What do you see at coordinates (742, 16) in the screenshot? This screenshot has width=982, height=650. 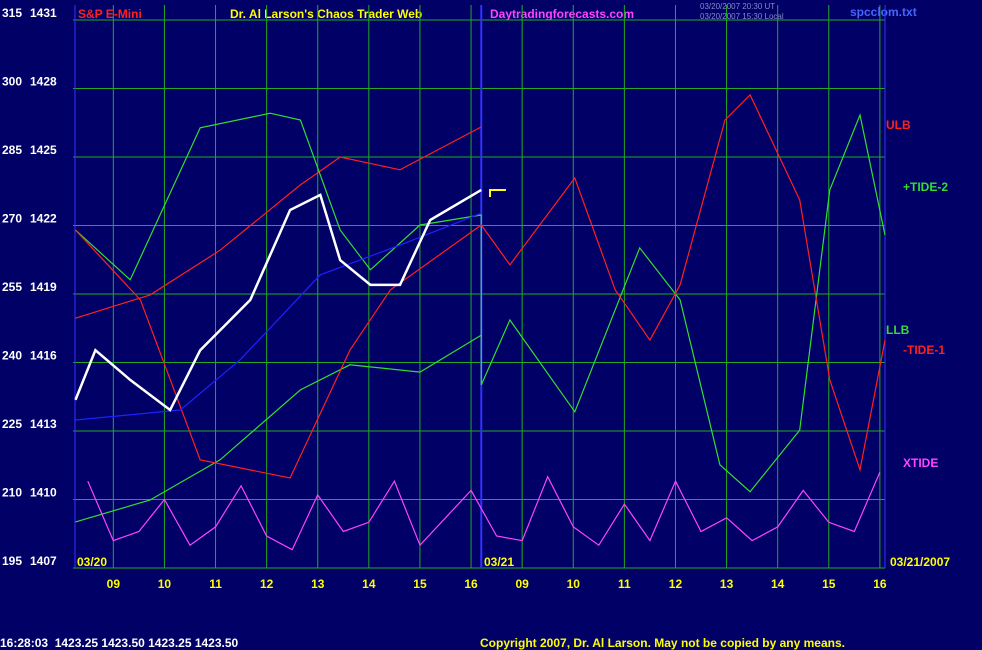 I see `timestamp-local: 03/20/2007 15:30 Local` at bounding box center [742, 16].